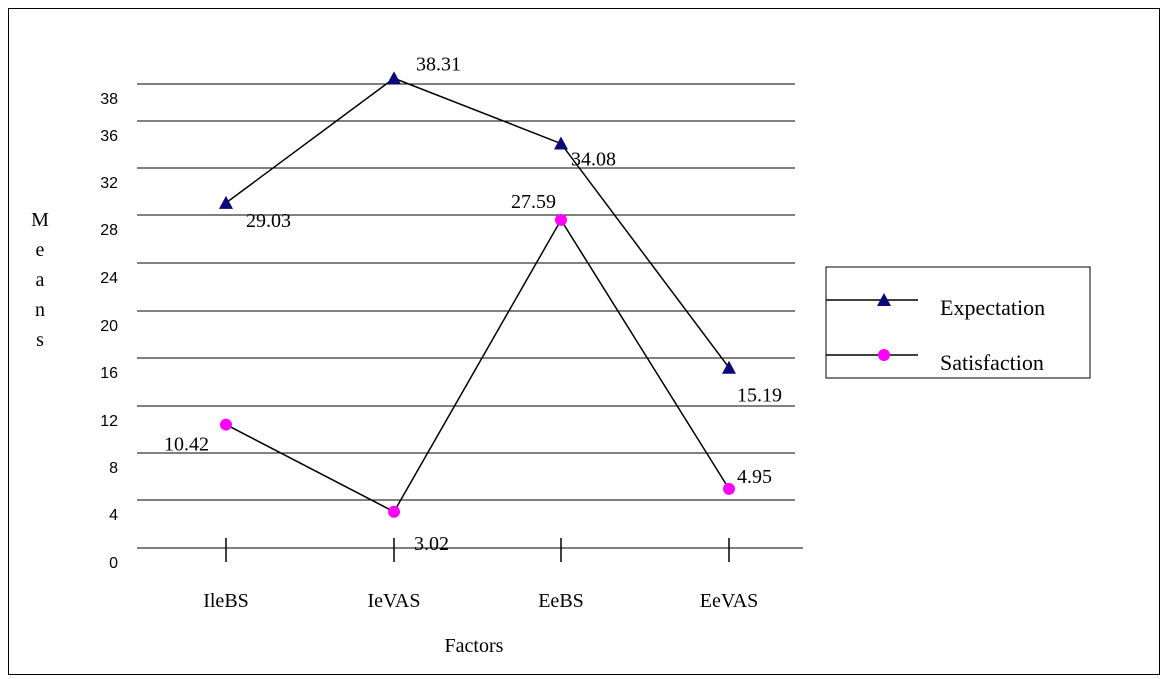 The height and width of the screenshot is (679, 1165). Describe the element at coordinates (474, 646) in the screenshot. I see `x-axis-label: Factors` at that location.